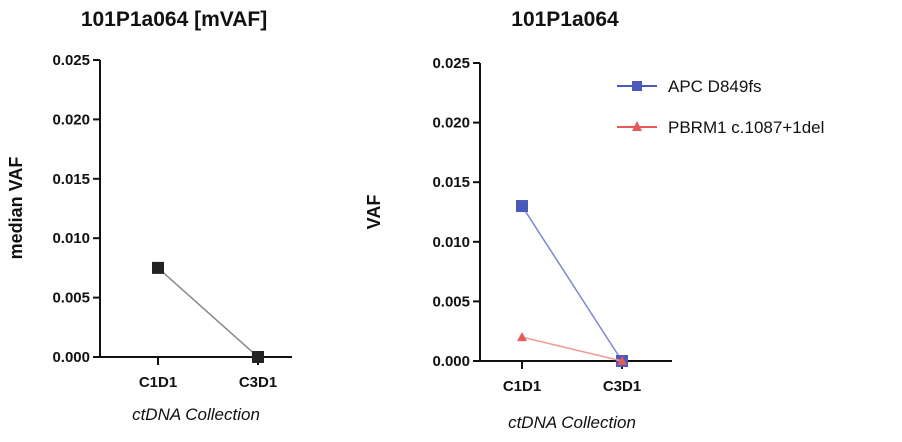  I want to click on chart-2-y-tick-label: 0.005, so click(451, 301).